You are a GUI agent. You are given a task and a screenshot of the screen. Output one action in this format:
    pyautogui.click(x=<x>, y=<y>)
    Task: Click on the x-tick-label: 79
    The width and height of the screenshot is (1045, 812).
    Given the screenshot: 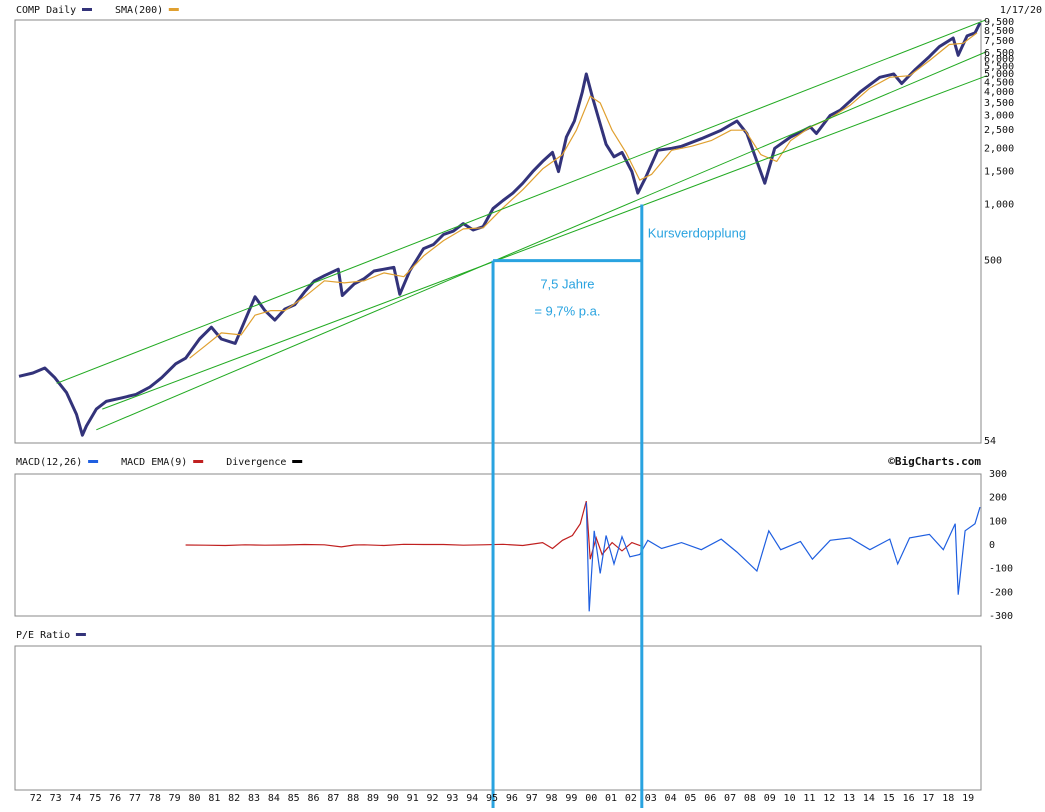 What is the action you would take?
    pyautogui.click(x=175, y=798)
    